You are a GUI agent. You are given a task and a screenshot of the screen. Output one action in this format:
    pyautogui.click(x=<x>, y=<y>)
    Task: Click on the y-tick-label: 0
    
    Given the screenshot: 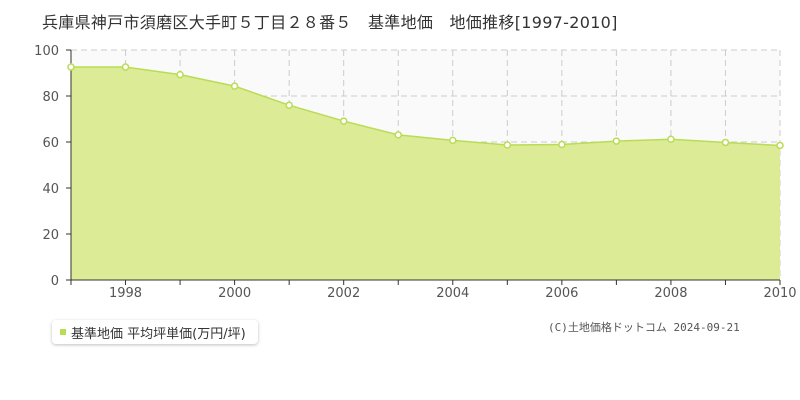 What is the action you would take?
    pyautogui.click(x=55, y=281)
    